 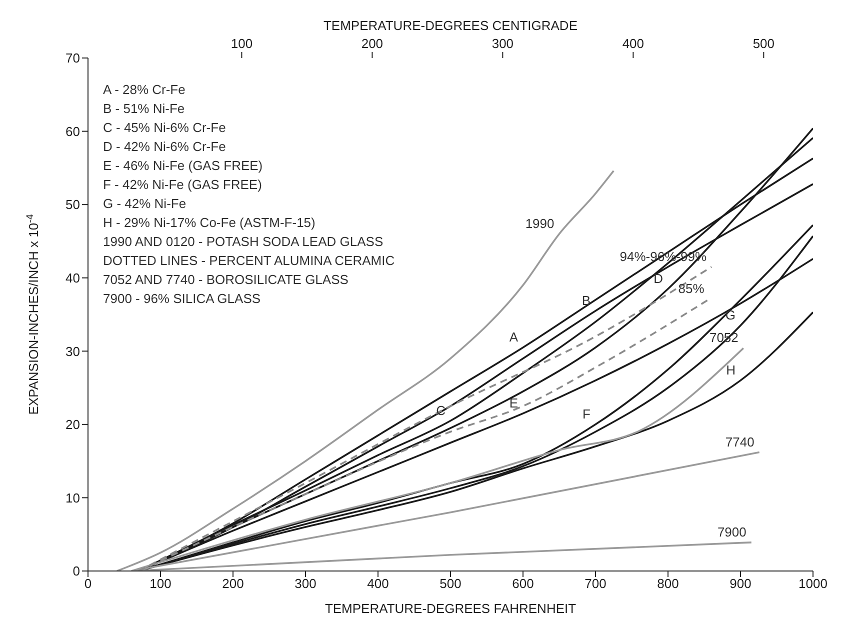 I want to click on x-tick-label: 300, so click(x=305, y=584).